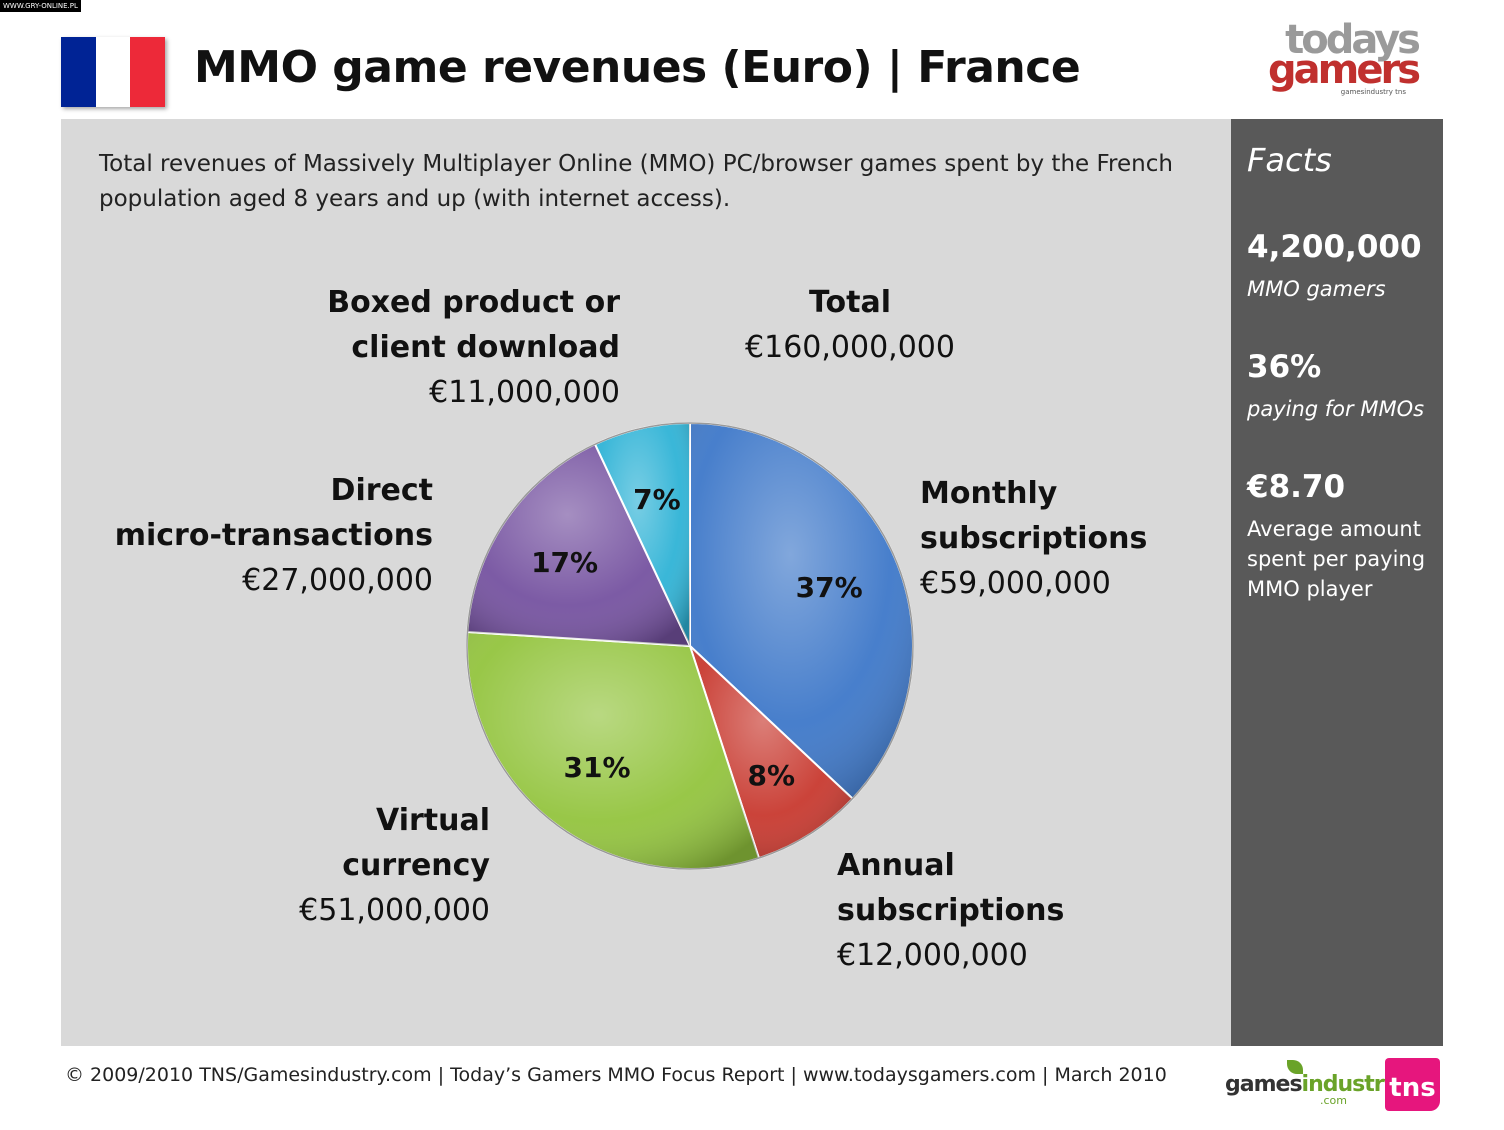 The image size is (1504, 1130). Describe the element at coordinates (1336, 559) in the screenshot. I see `fact-average-label-2: spent per paying` at that location.